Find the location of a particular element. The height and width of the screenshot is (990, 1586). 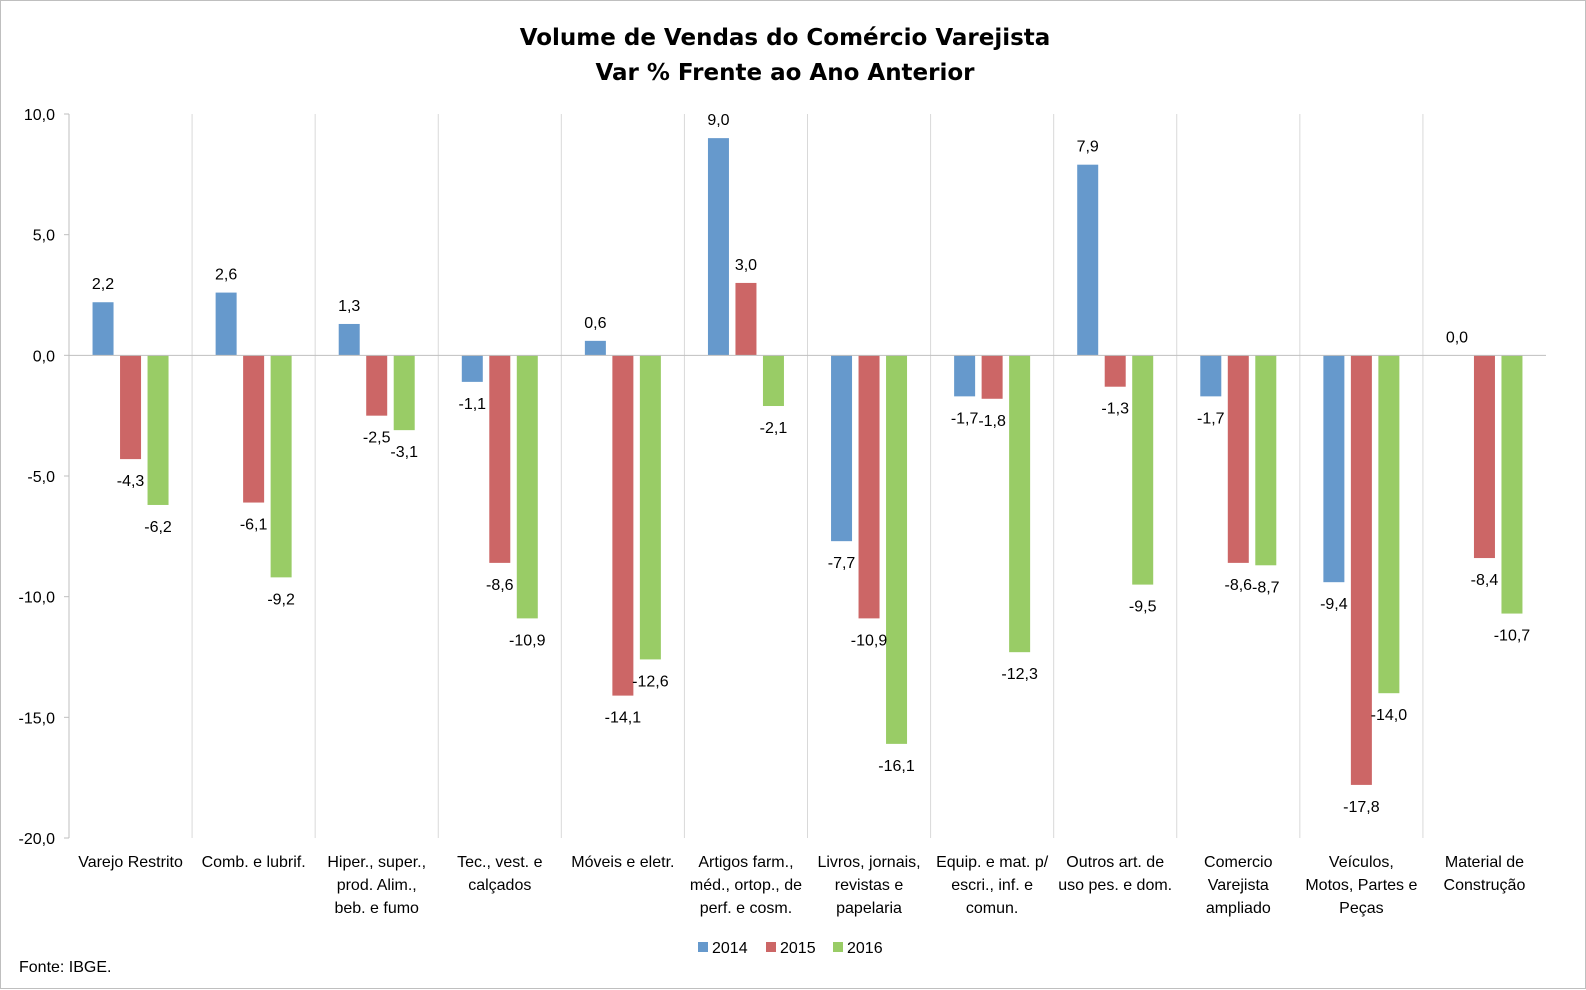

category-label: Comb. e lubrif. is located at coordinates (254, 862).